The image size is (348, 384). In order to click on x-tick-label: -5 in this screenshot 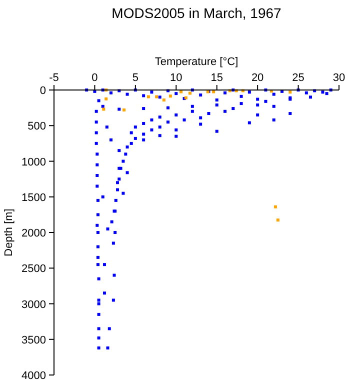, I will do `click(54, 78)`.